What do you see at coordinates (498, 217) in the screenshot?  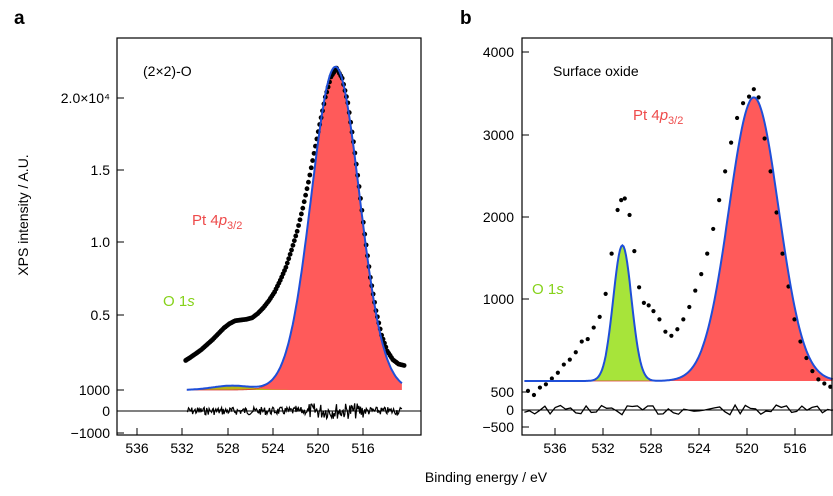 I see `y-tick-label: 2000` at bounding box center [498, 217].